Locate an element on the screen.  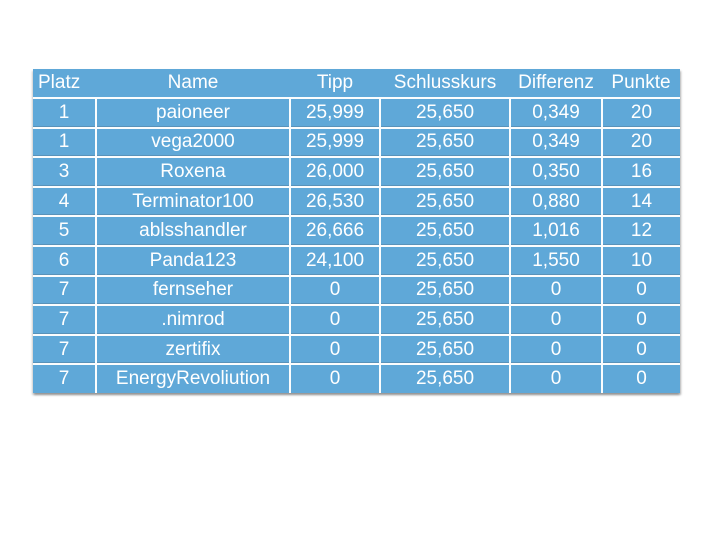
column-header-tipp: Tipp is located at coordinates (335, 83).